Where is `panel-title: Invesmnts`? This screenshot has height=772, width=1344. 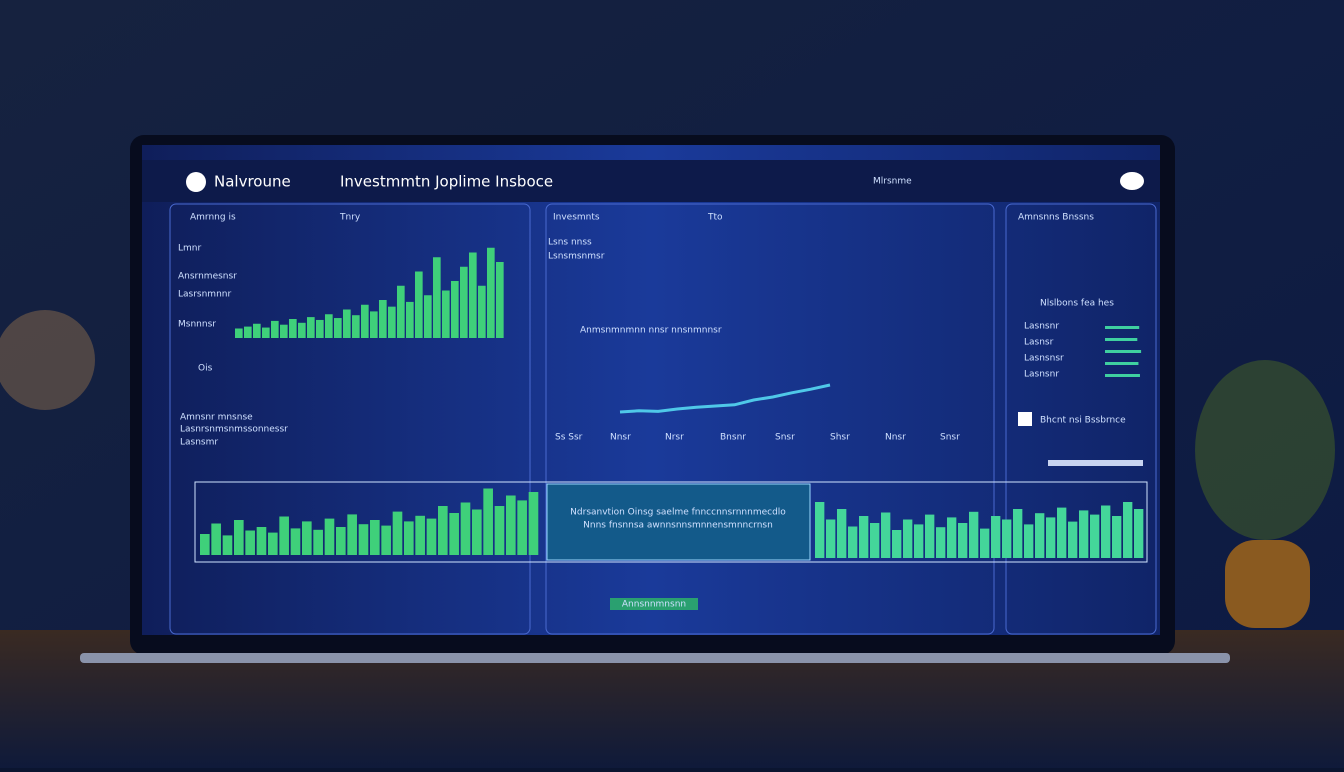
panel-title: Invesmnts is located at coordinates (576, 218).